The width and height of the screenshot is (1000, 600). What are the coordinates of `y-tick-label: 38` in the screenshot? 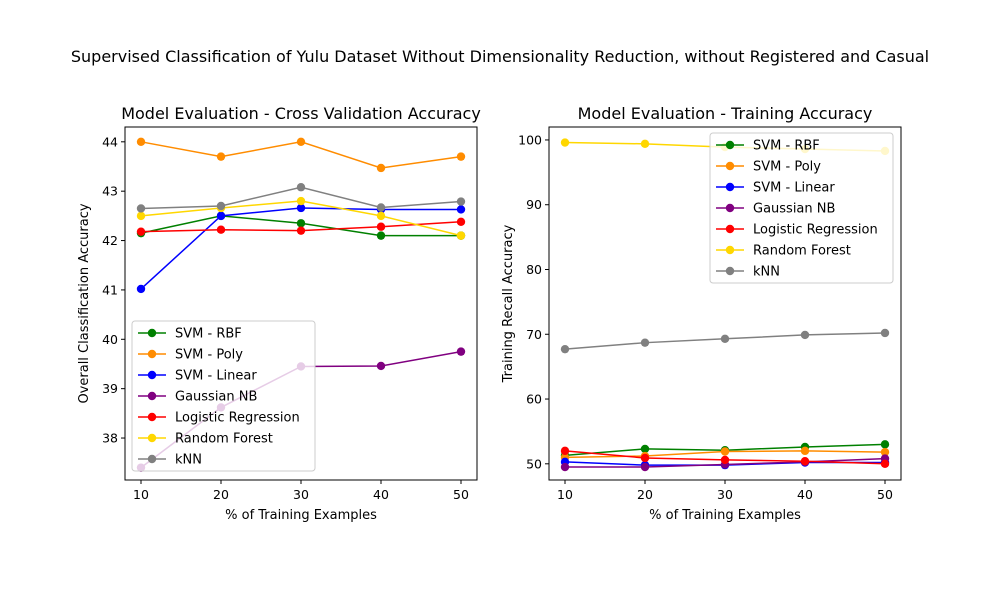 It's located at (110, 438).